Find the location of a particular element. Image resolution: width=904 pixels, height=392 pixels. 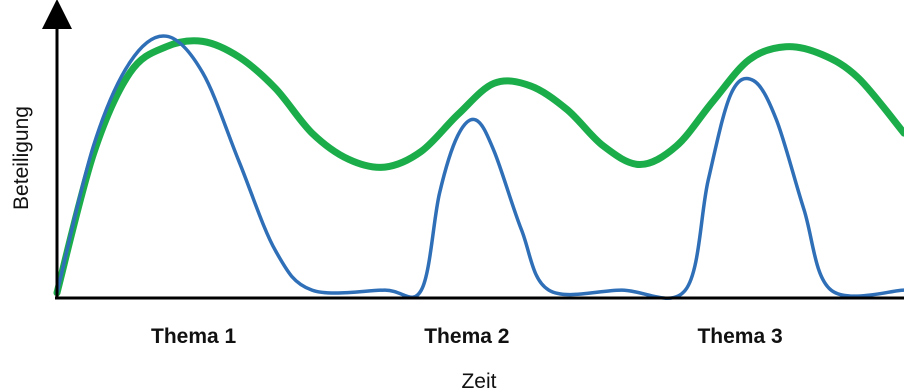

x-tick-label-3: Thema 3 is located at coordinates (739, 336).